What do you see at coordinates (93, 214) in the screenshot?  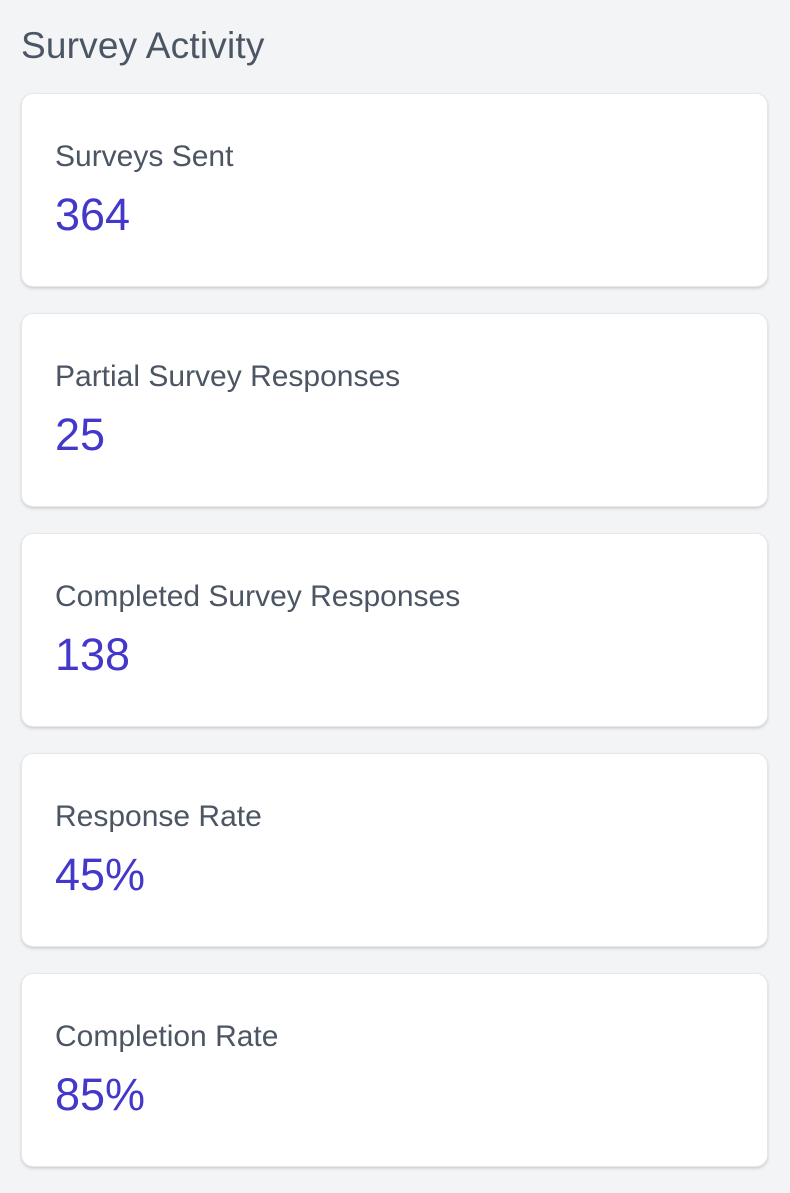 I see `stat-value: 364` at bounding box center [93, 214].